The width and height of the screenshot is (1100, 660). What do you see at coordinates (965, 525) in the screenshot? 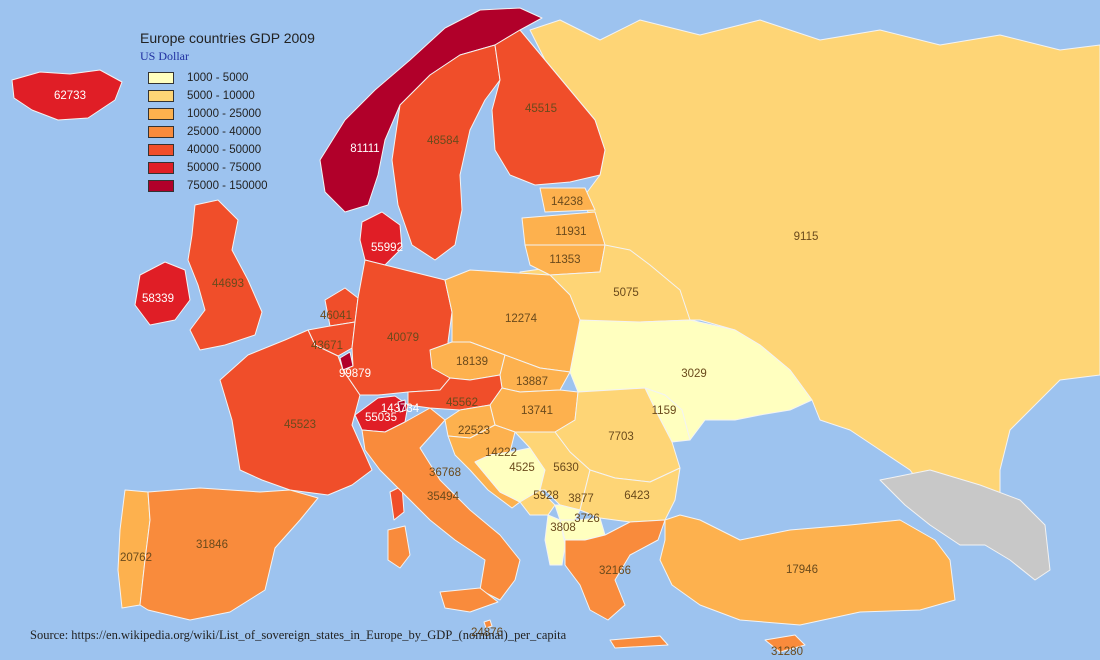
I see `region-caucasus-nodata` at bounding box center [965, 525].